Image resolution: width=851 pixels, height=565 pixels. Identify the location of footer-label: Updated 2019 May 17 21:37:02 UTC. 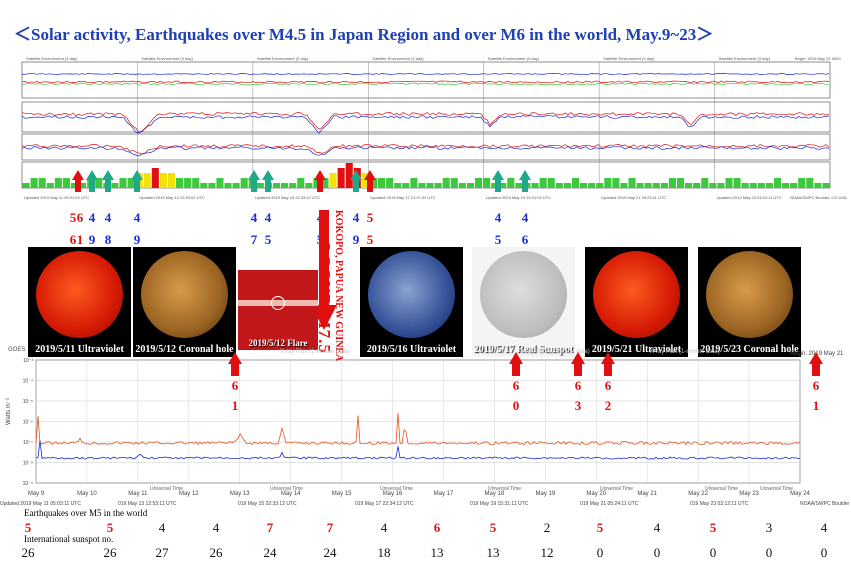
(402, 197).